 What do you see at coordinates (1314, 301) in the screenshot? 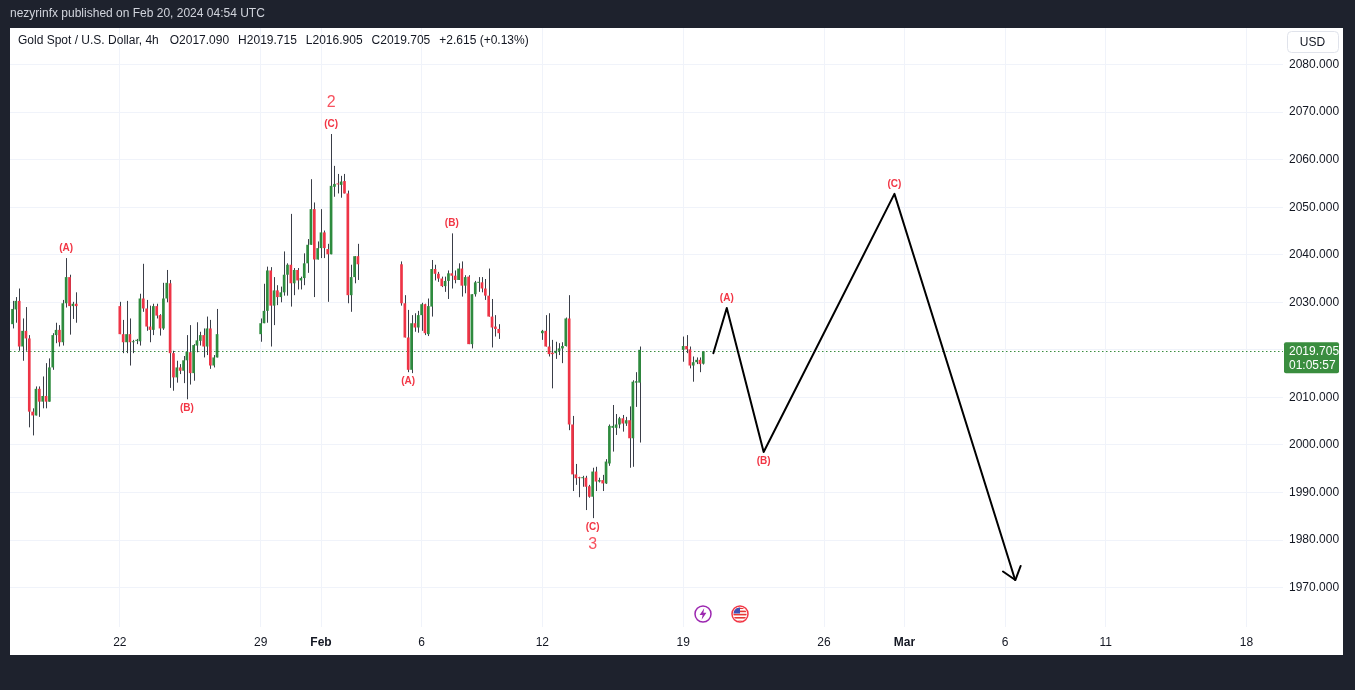
I see `y-tick-label: 2030.000` at bounding box center [1314, 301].